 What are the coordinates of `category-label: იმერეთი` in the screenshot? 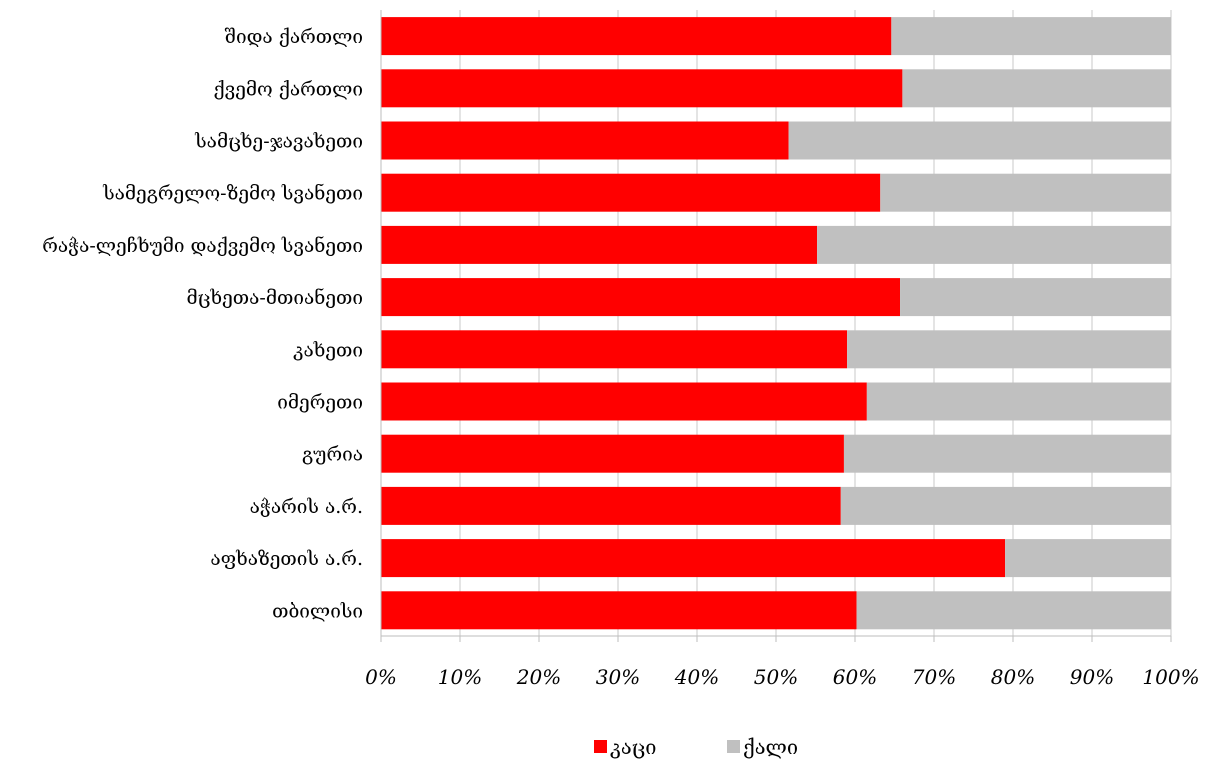 It's located at (320, 403).